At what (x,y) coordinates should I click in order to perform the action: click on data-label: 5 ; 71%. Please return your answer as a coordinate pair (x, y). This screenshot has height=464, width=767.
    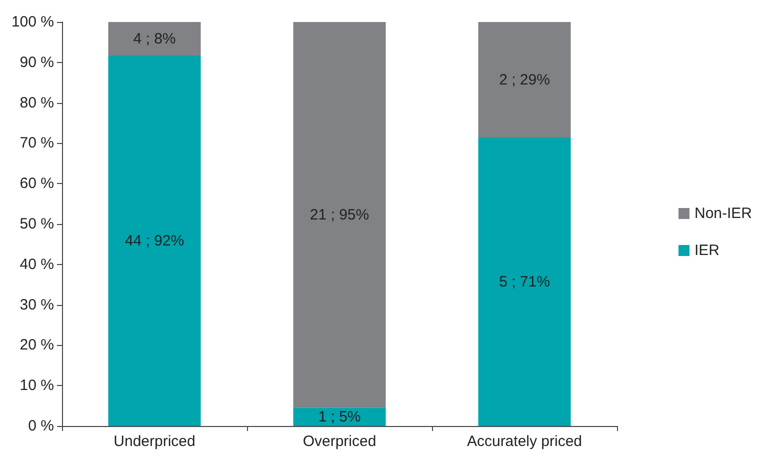
    Looking at the image, I should click on (524, 281).